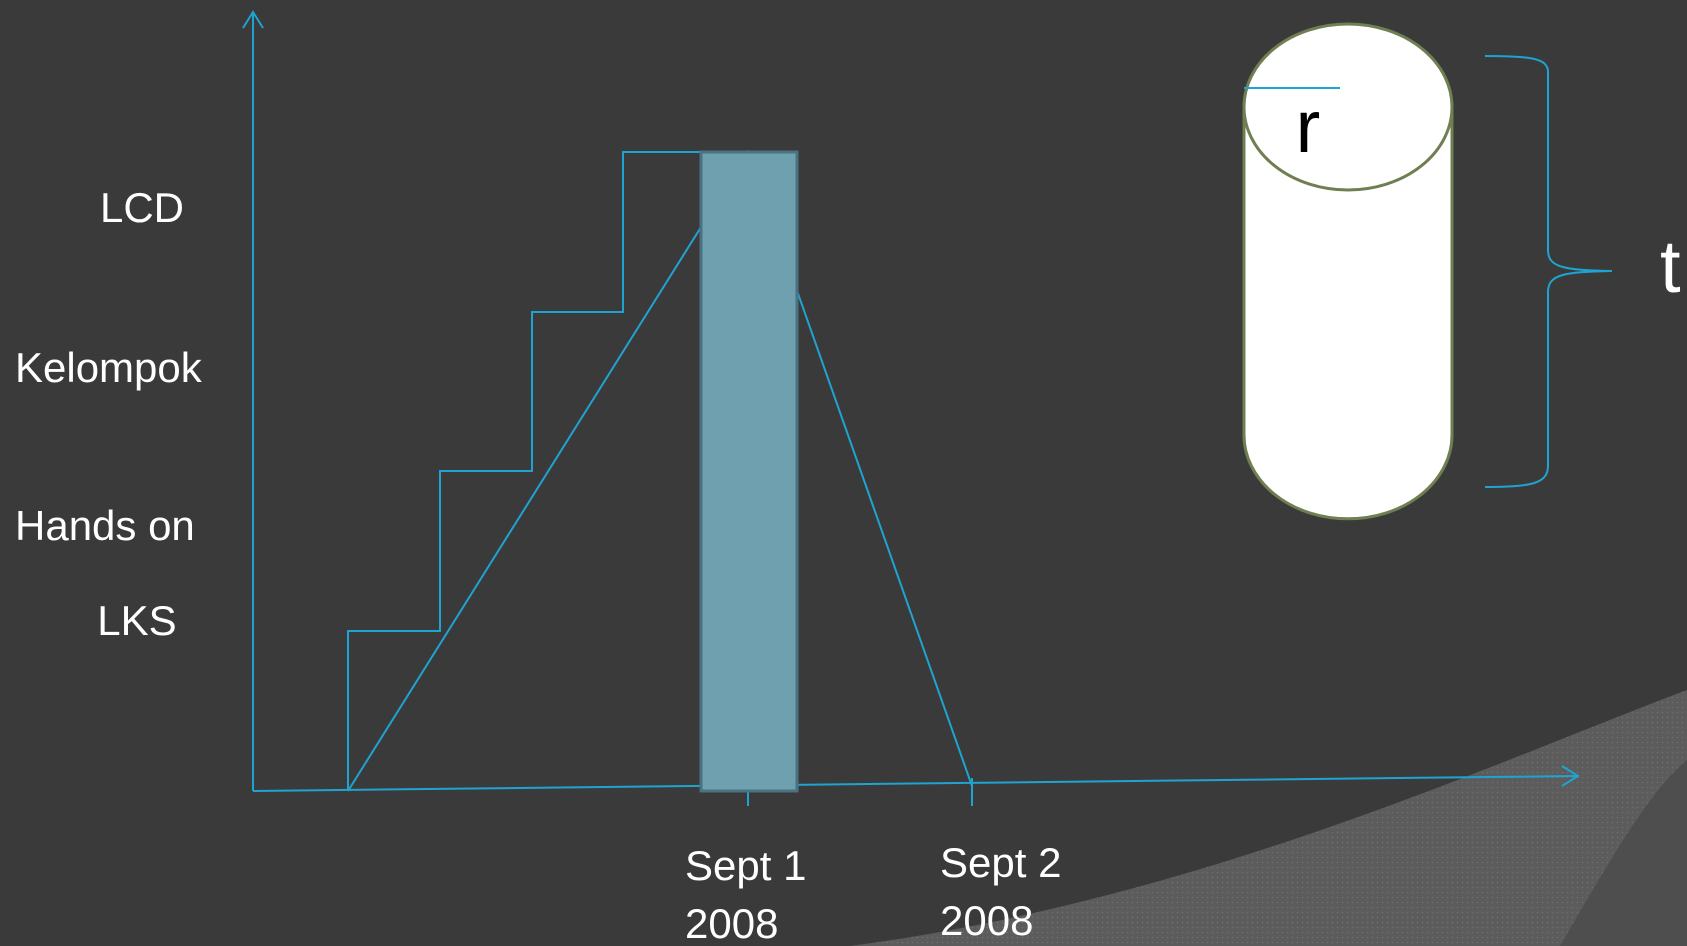 The image size is (1687, 946). What do you see at coordinates (1000, 862) in the screenshot?
I see `x-label-sept2-line1: Sept 2` at bounding box center [1000, 862].